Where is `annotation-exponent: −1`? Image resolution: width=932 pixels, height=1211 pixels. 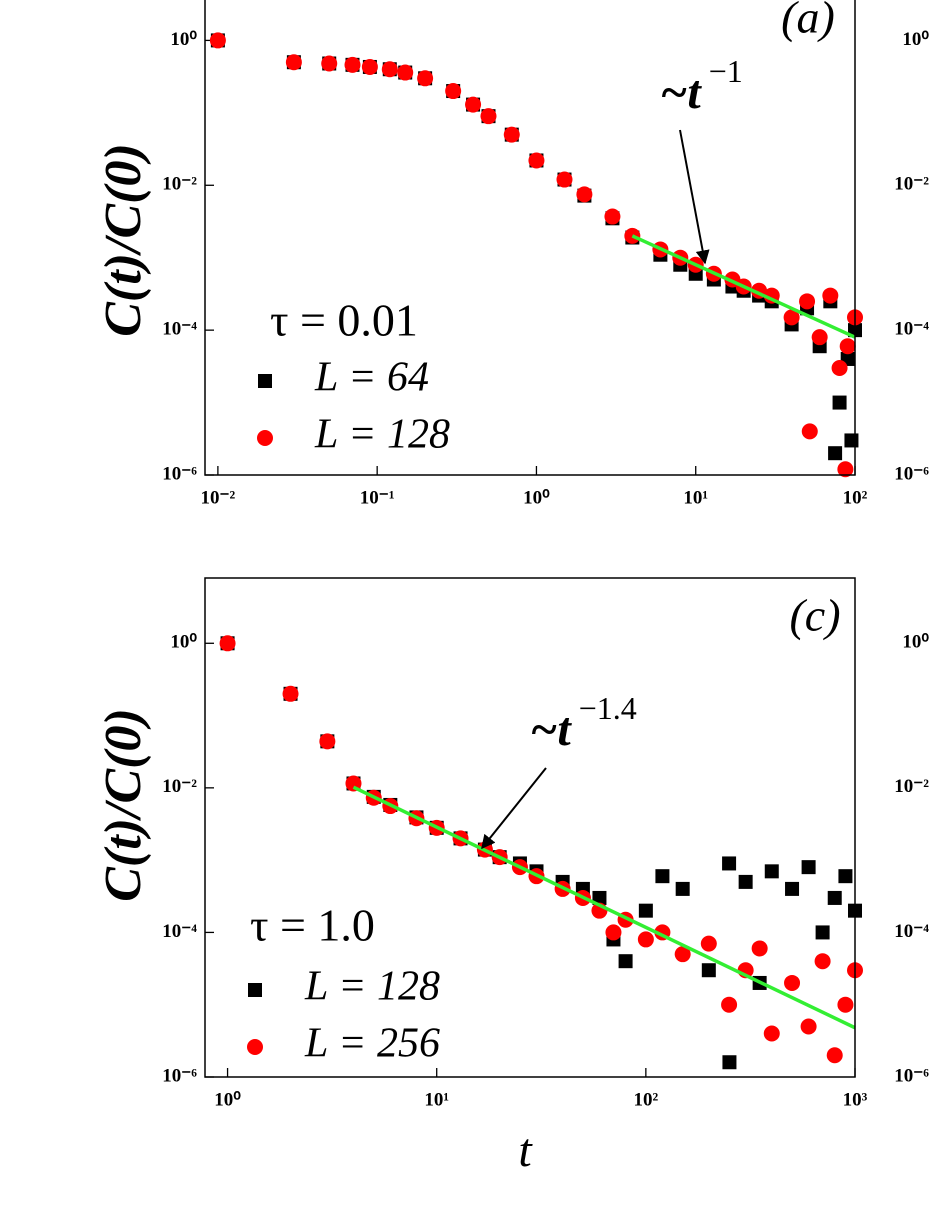
annotation-exponent: −1 is located at coordinates (726, 71).